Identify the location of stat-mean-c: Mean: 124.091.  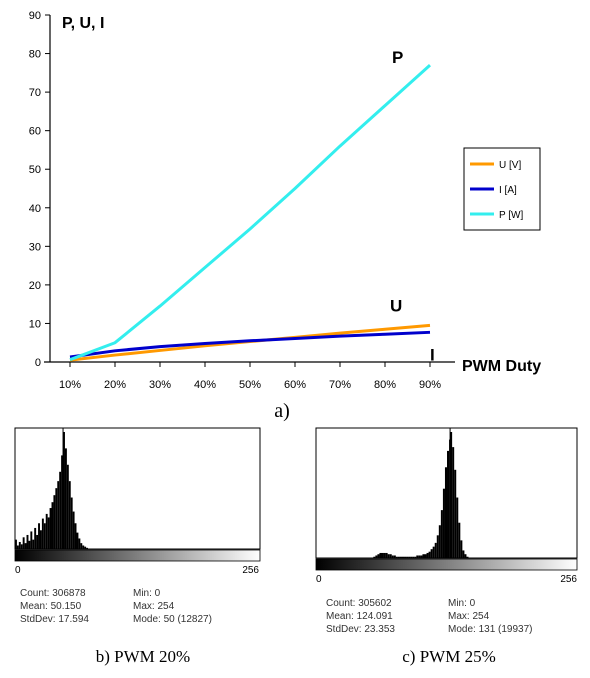
(359, 616).